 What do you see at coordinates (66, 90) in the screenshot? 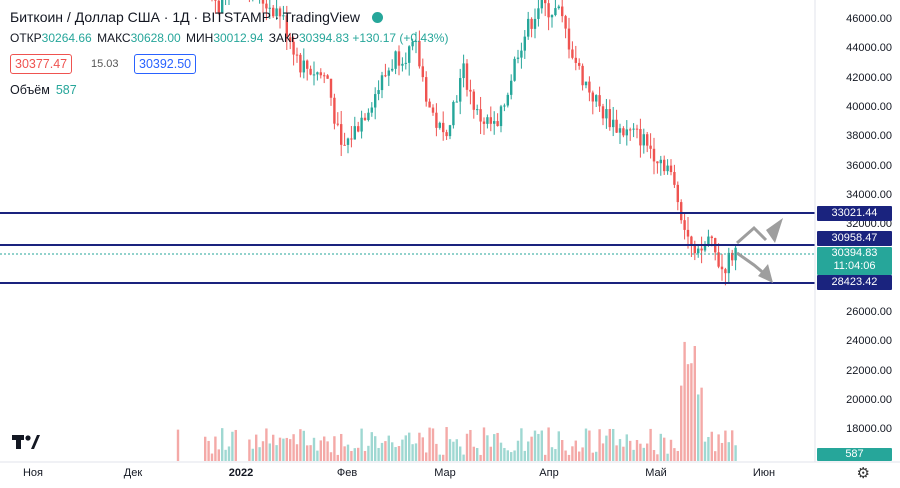
I see `volume-value: 587` at bounding box center [66, 90].